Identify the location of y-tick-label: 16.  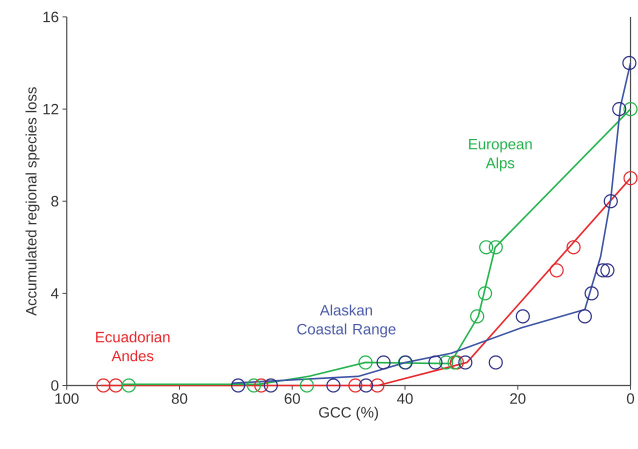
(50, 17).